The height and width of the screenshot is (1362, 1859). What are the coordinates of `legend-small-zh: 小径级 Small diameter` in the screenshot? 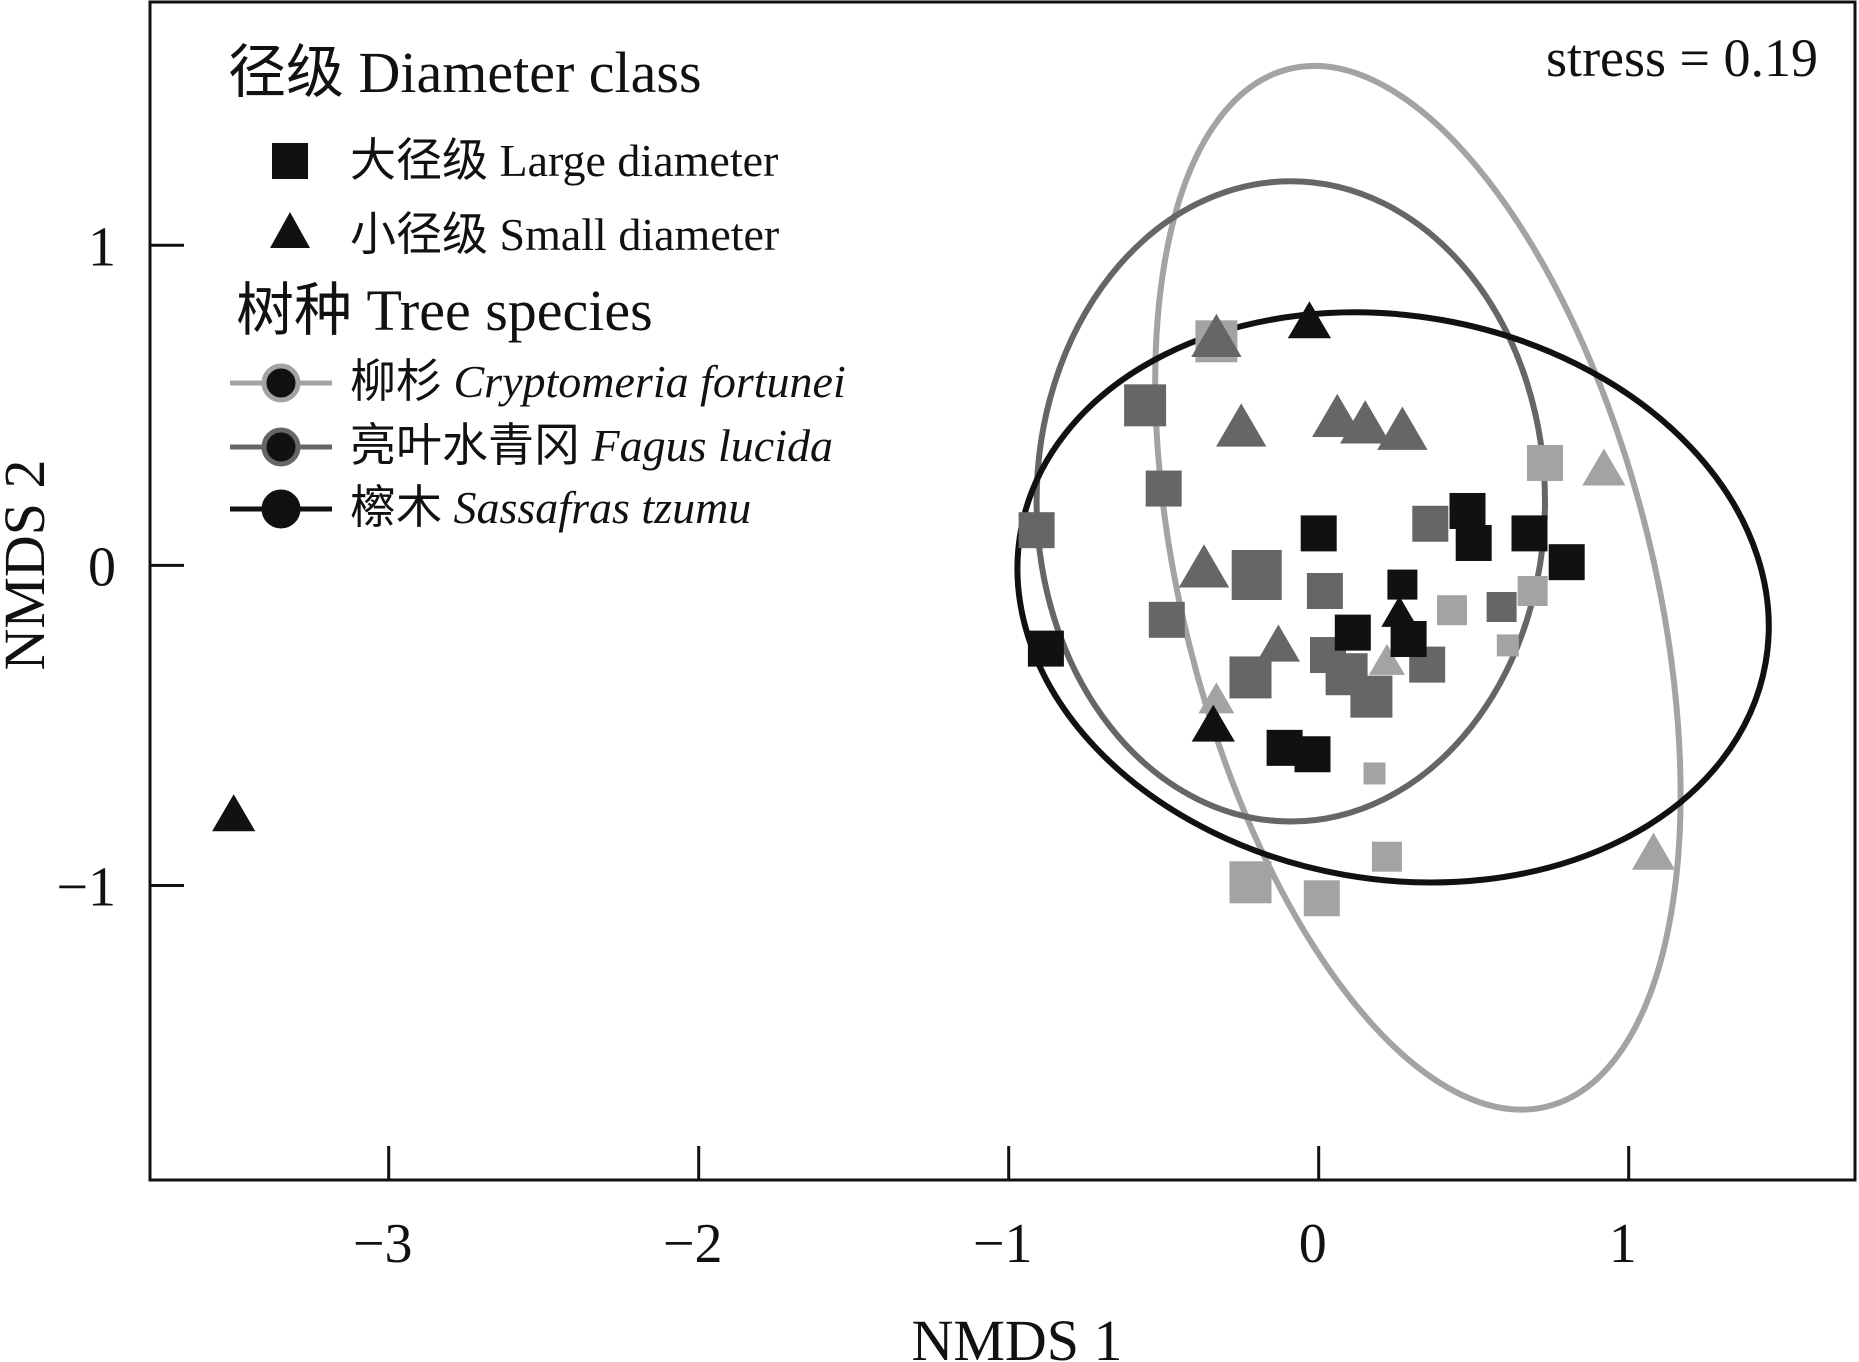 It's located at (564, 234).